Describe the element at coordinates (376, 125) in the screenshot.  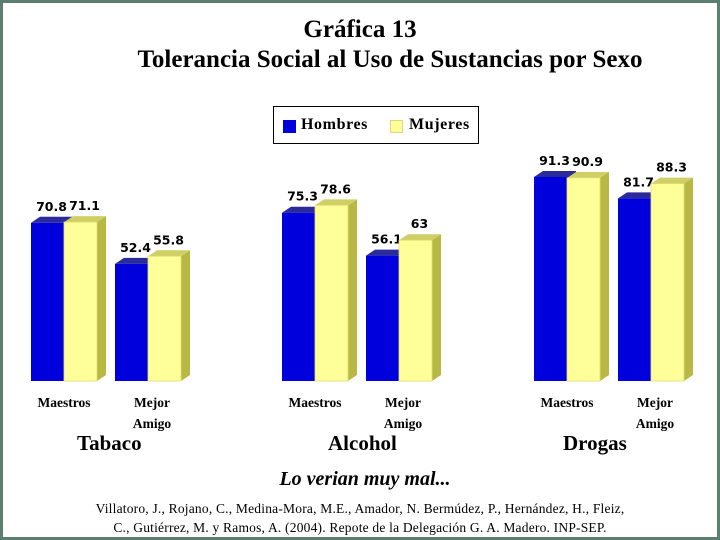
I see `legend: Hombres Mujeres` at that location.